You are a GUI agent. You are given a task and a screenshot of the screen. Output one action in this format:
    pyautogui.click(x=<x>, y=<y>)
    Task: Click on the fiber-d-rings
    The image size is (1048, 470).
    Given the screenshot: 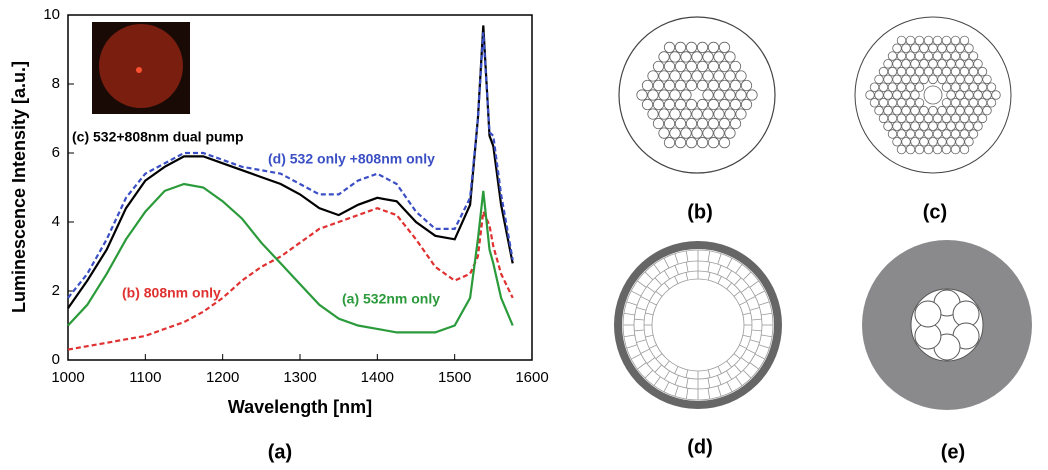 What is the action you would take?
    pyautogui.click(x=698, y=325)
    